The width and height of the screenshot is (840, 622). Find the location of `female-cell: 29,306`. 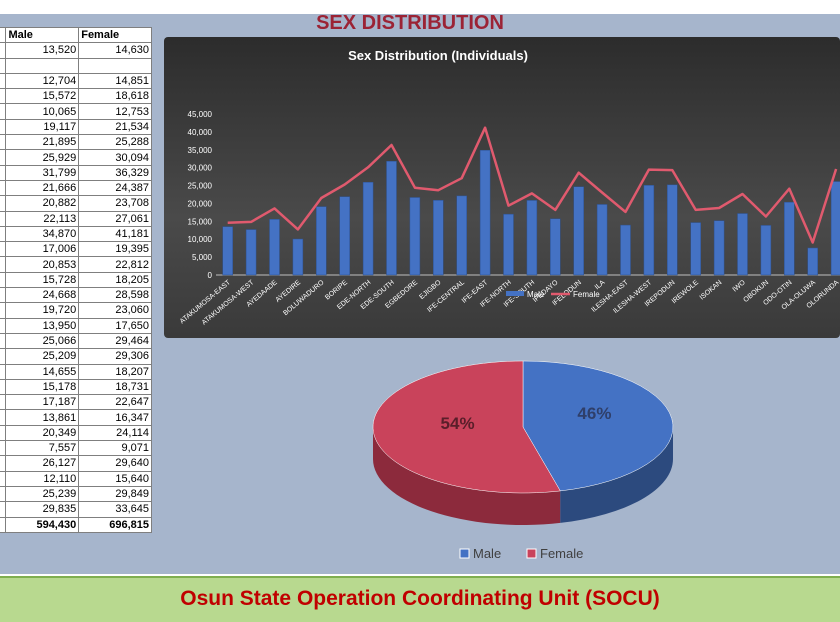

female-cell: 29,306 is located at coordinates (115, 356).